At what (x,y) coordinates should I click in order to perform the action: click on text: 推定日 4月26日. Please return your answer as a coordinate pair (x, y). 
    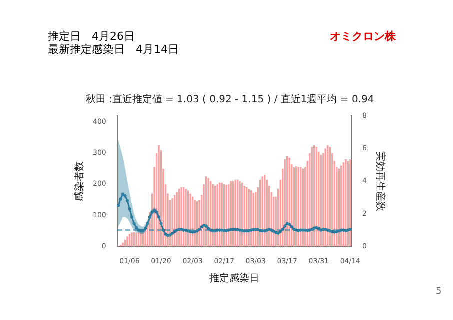
    Looking at the image, I should click on (91, 36).